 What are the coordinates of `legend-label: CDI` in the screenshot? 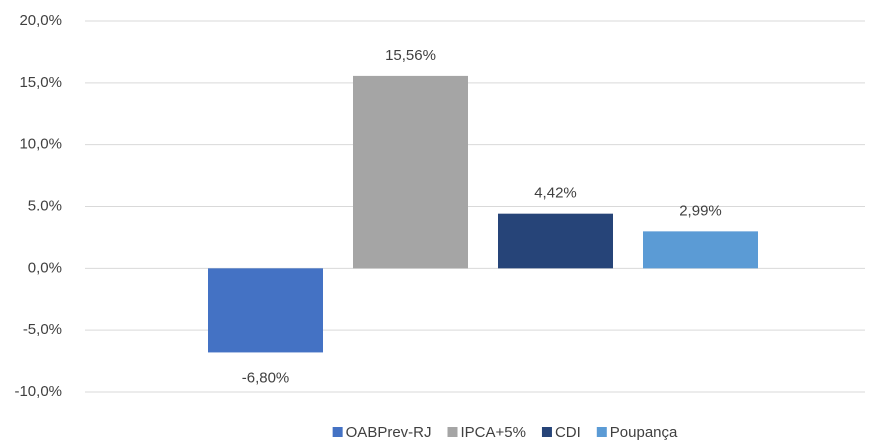 It's located at (568, 432).